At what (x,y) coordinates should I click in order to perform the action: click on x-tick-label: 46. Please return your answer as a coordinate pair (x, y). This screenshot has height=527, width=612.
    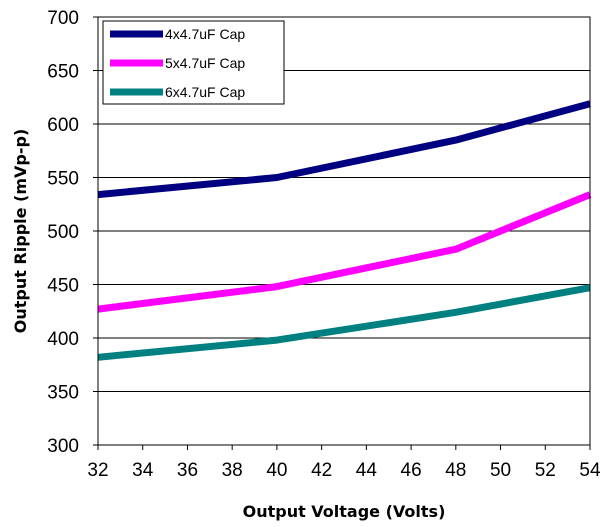
    Looking at the image, I should click on (411, 470).